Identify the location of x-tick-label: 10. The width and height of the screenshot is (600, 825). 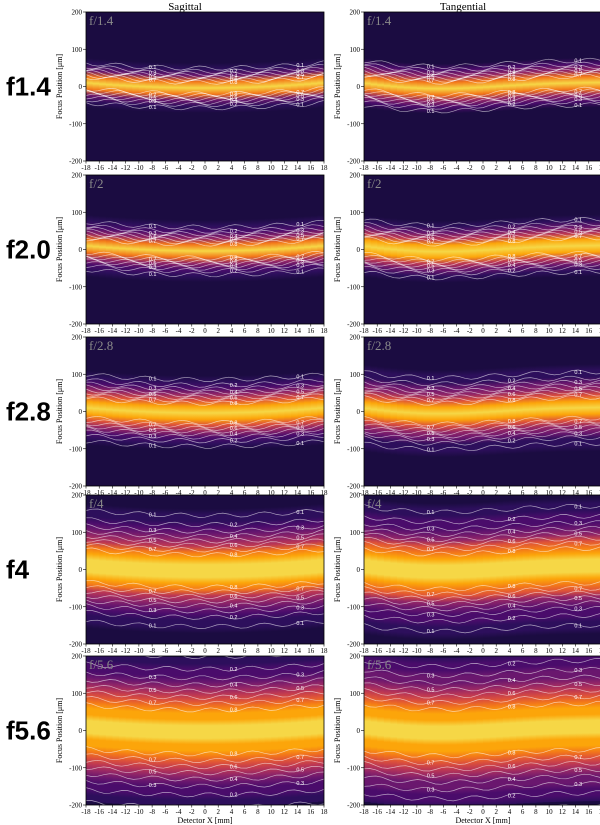
(272, 651).